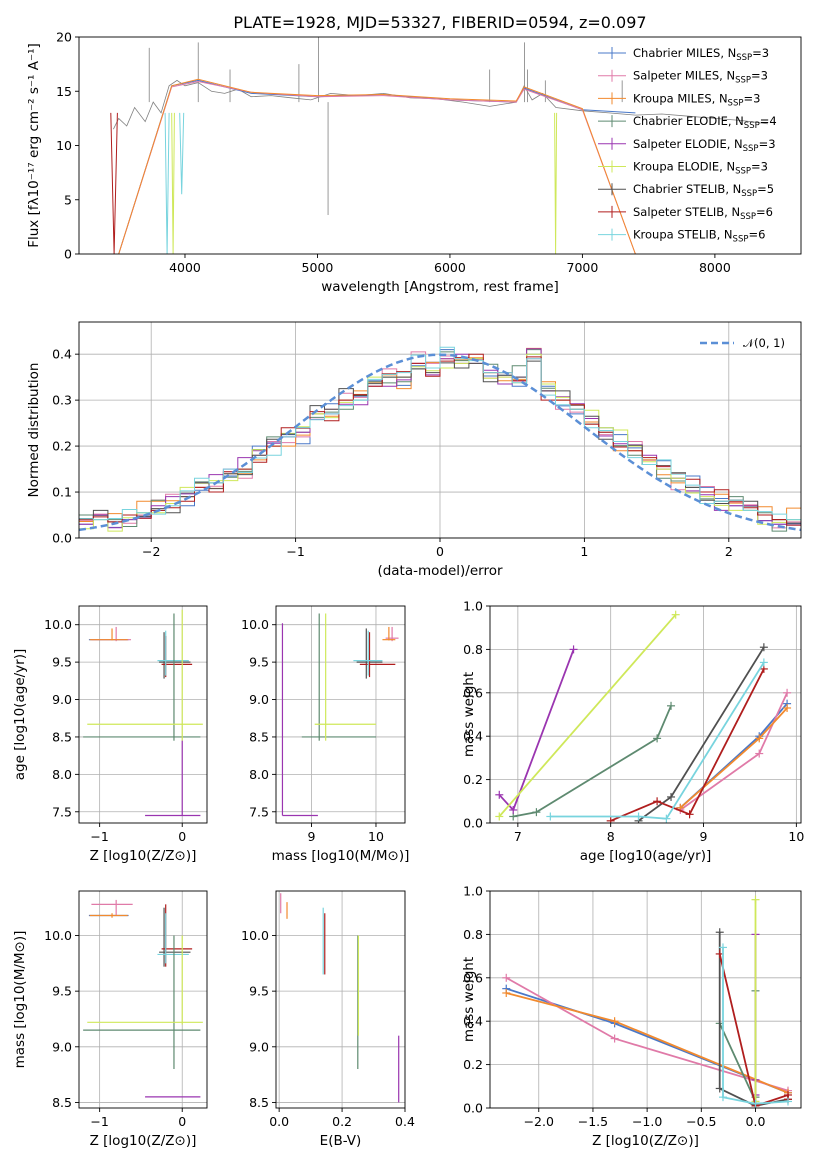 This screenshot has width=819, height=1170. I want to click on legend-label: Chabrier MILES, NSSP=3, so click(701, 54).